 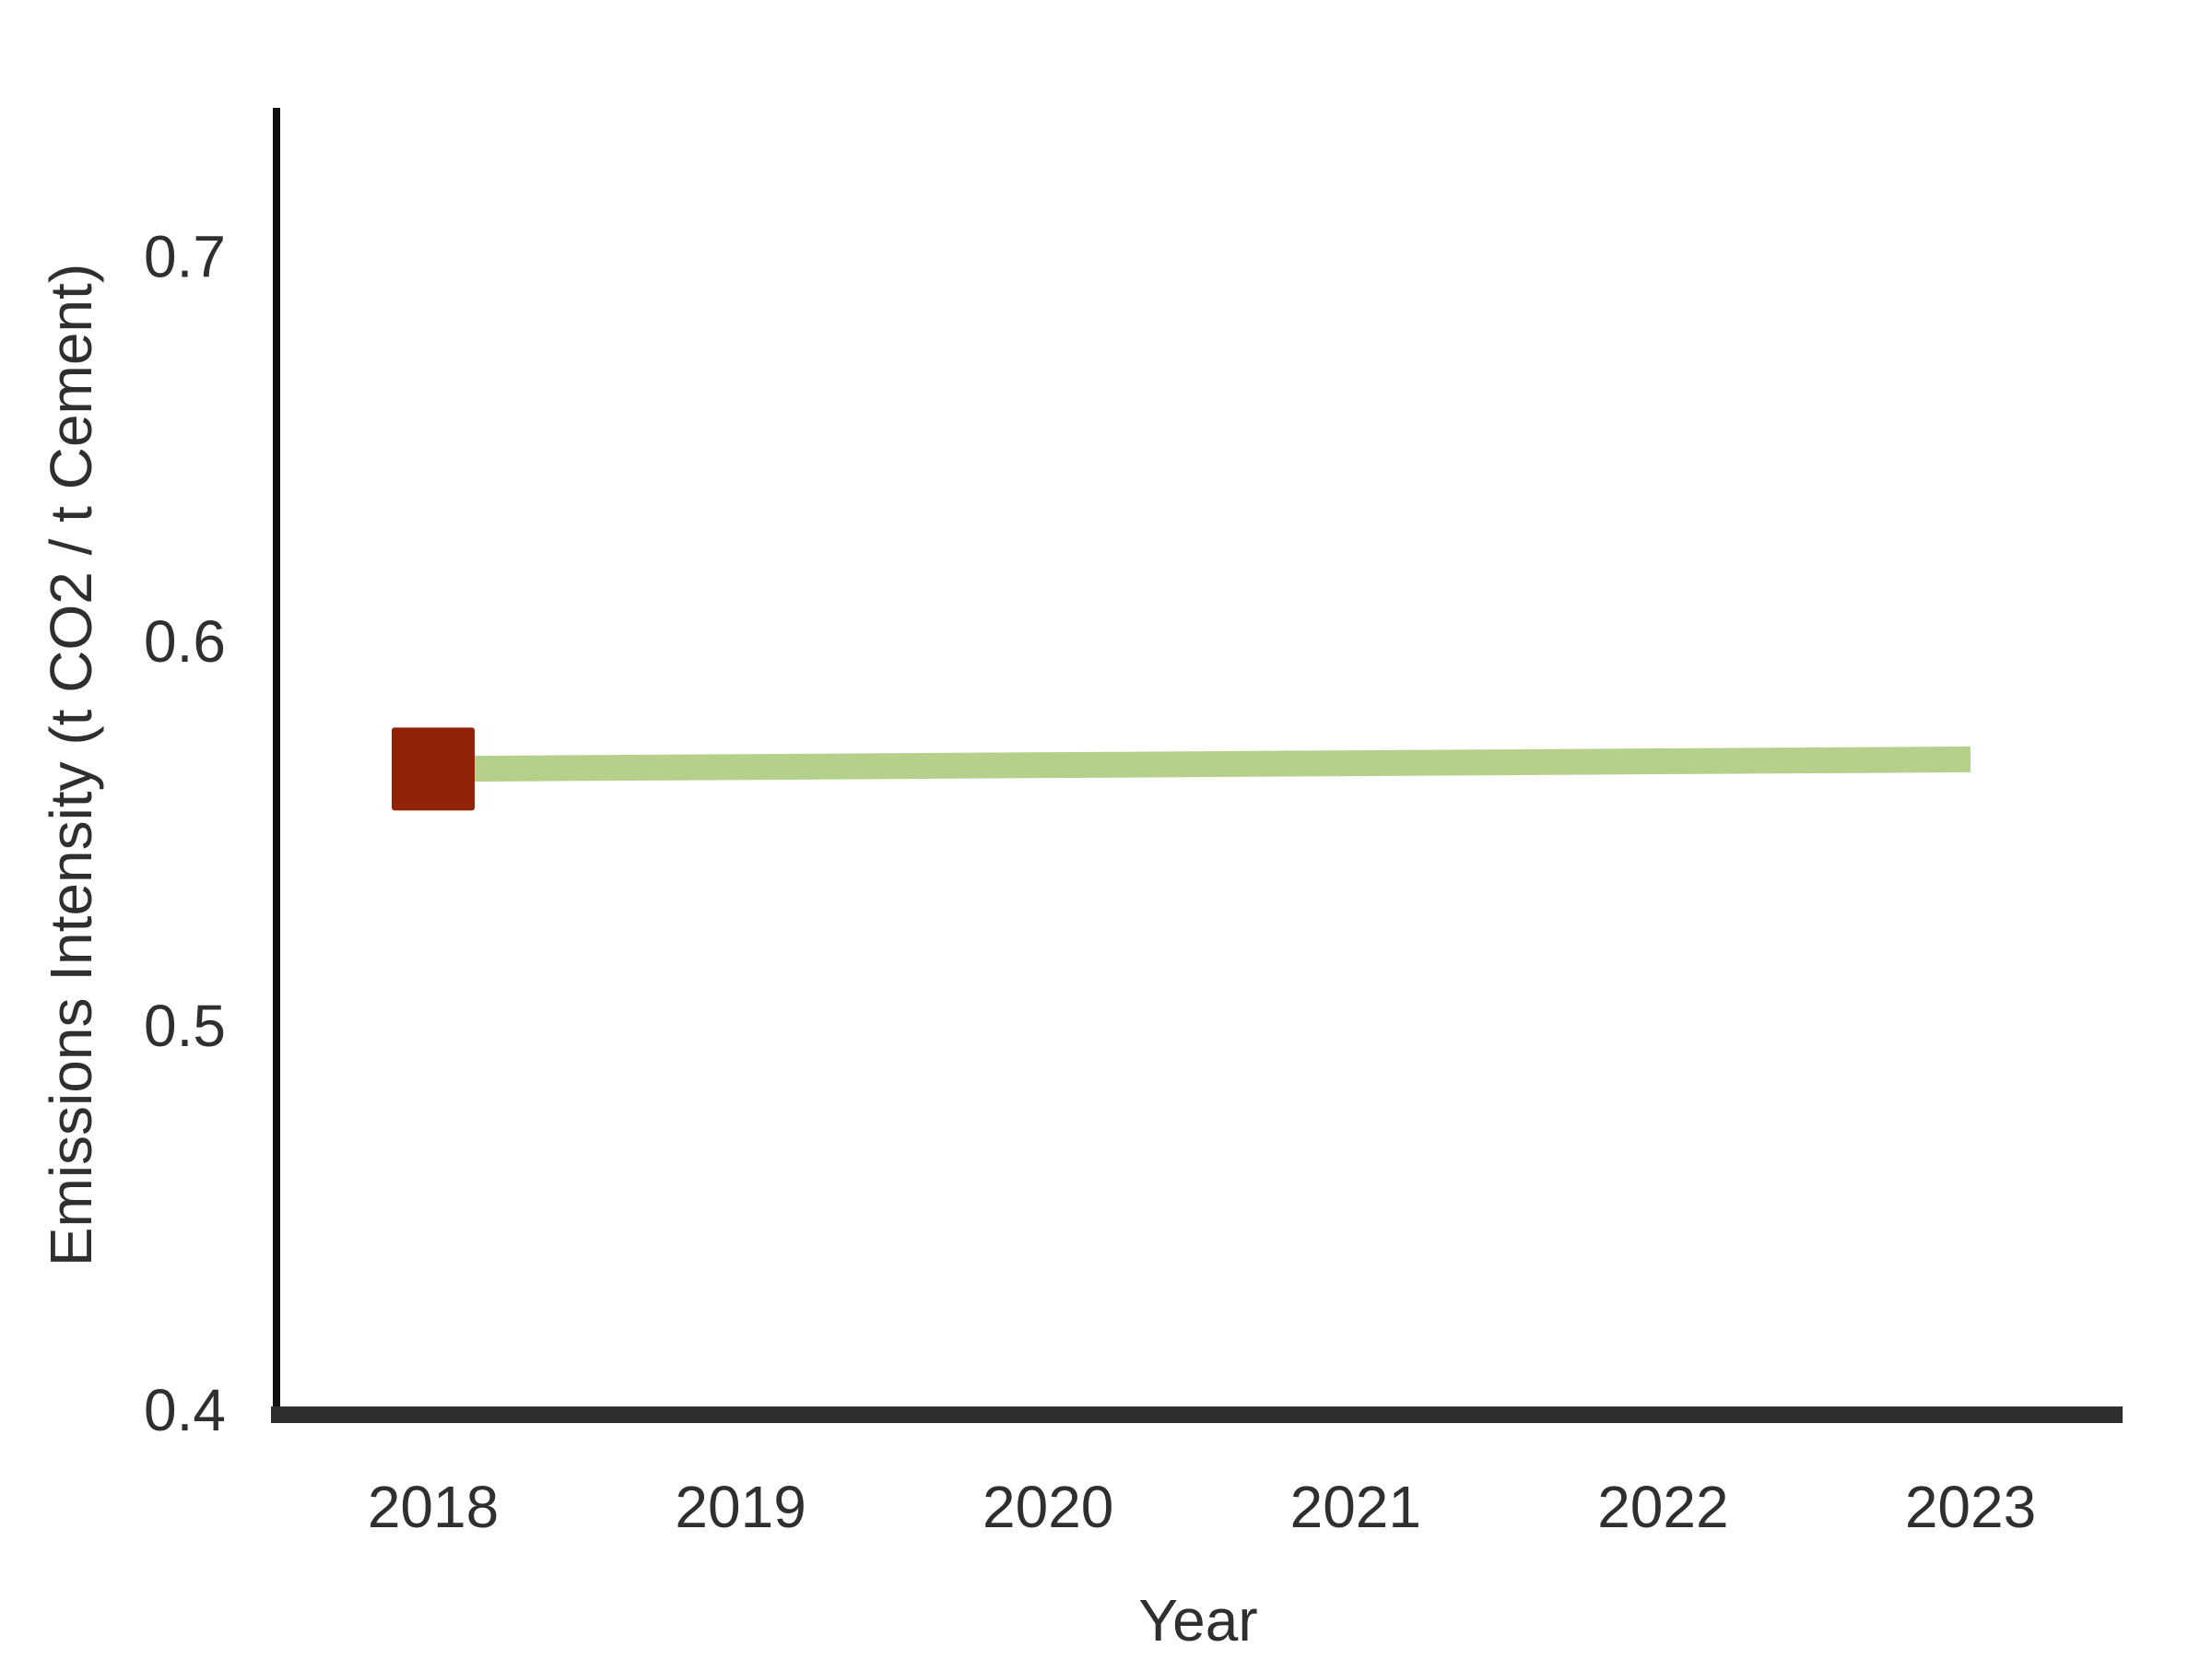 I want to click on x-tick-label: 2019, so click(x=740, y=1507).